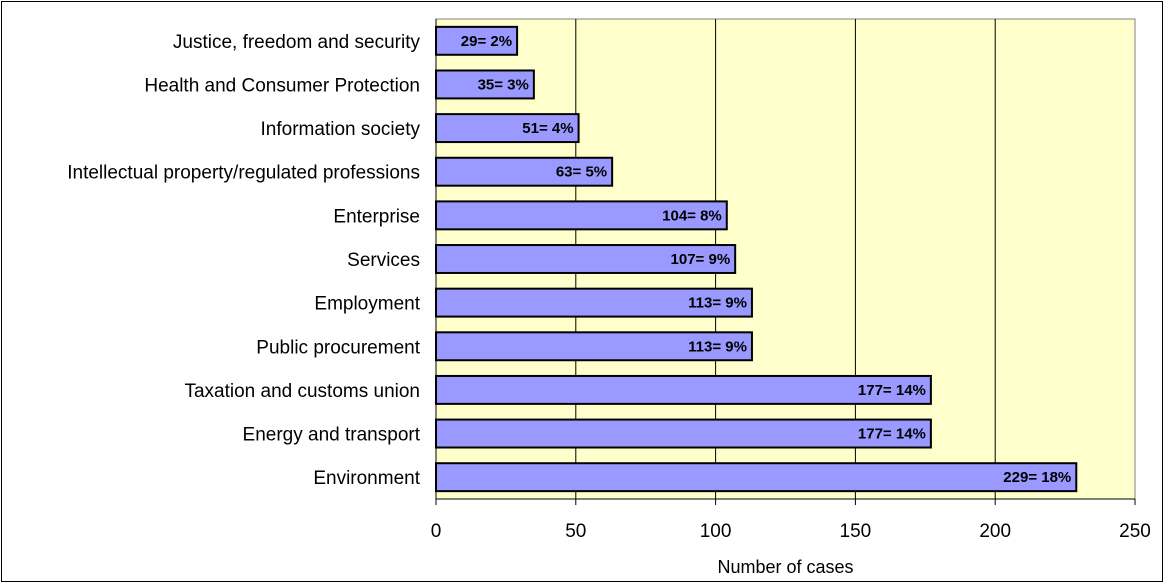 Image resolution: width=1166 pixels, height=585 pixels. I want to click on bar-data-label: 107= 9%, so click(701, 259).